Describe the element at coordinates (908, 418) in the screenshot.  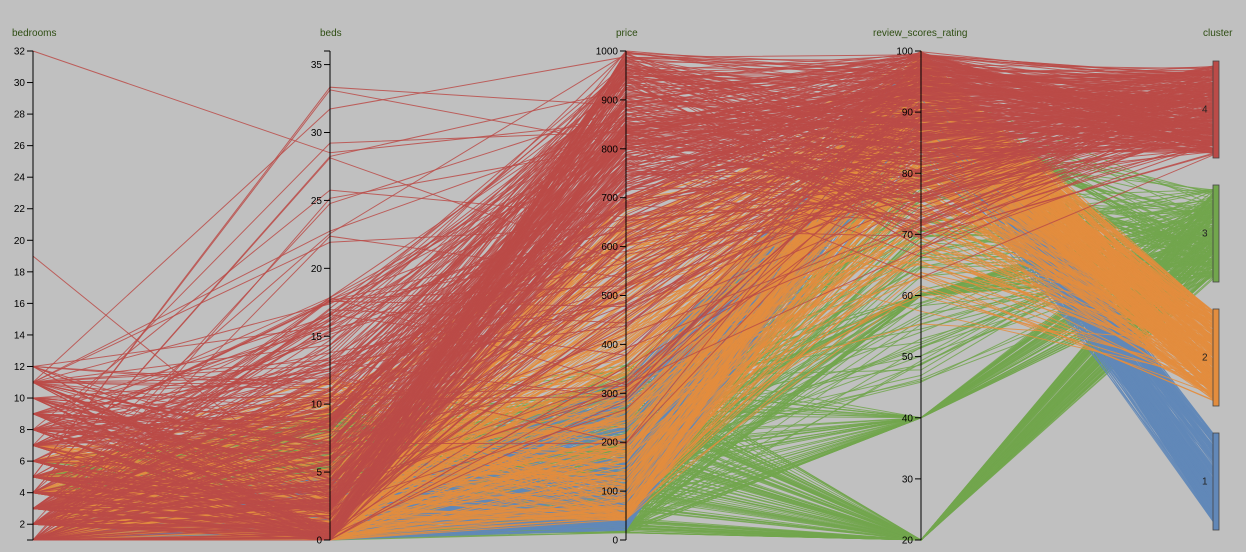
I see `tick-label: 40` at that location.